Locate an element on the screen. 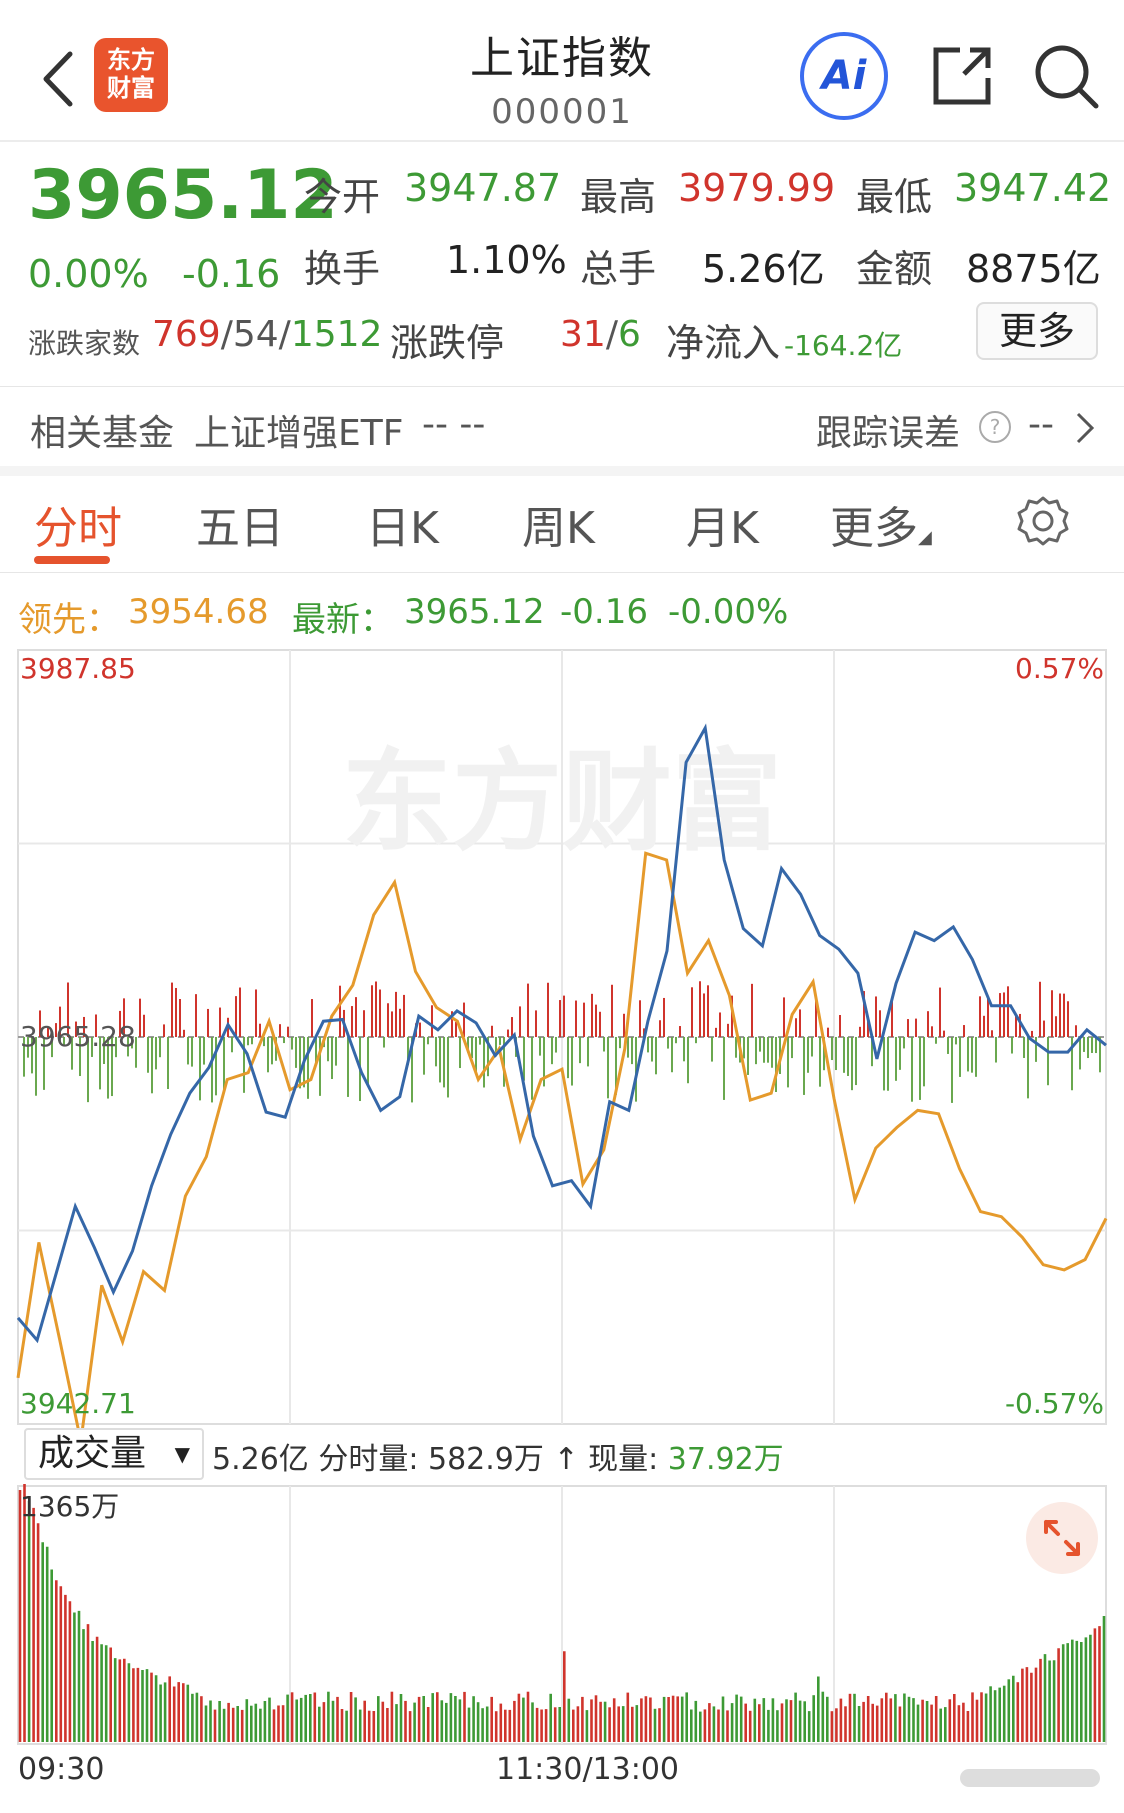 The height and width of the screenshot is (1813, 1124). latest-value: 3965.12 is located at coordinates (474, 612).